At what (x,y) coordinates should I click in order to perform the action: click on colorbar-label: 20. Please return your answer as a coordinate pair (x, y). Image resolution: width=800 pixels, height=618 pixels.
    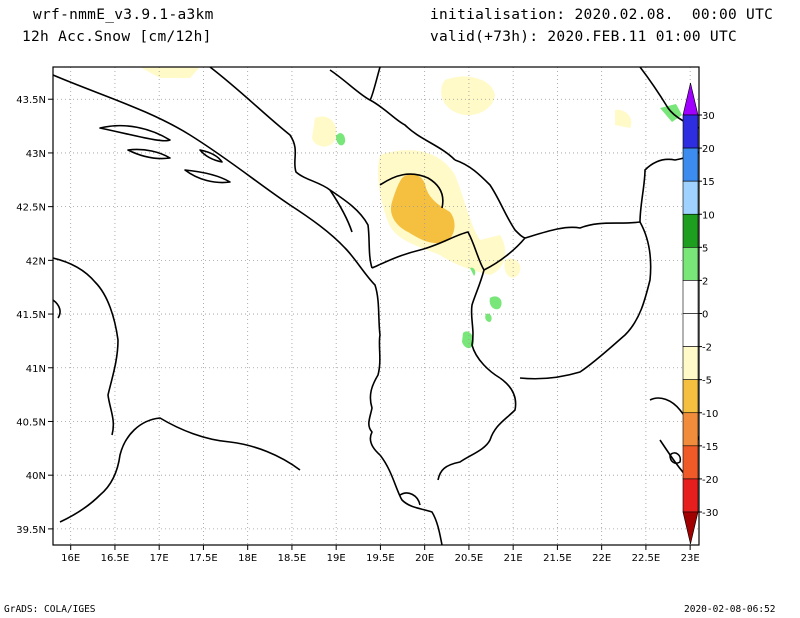
    Looking at the image, I should click on (708, 149).